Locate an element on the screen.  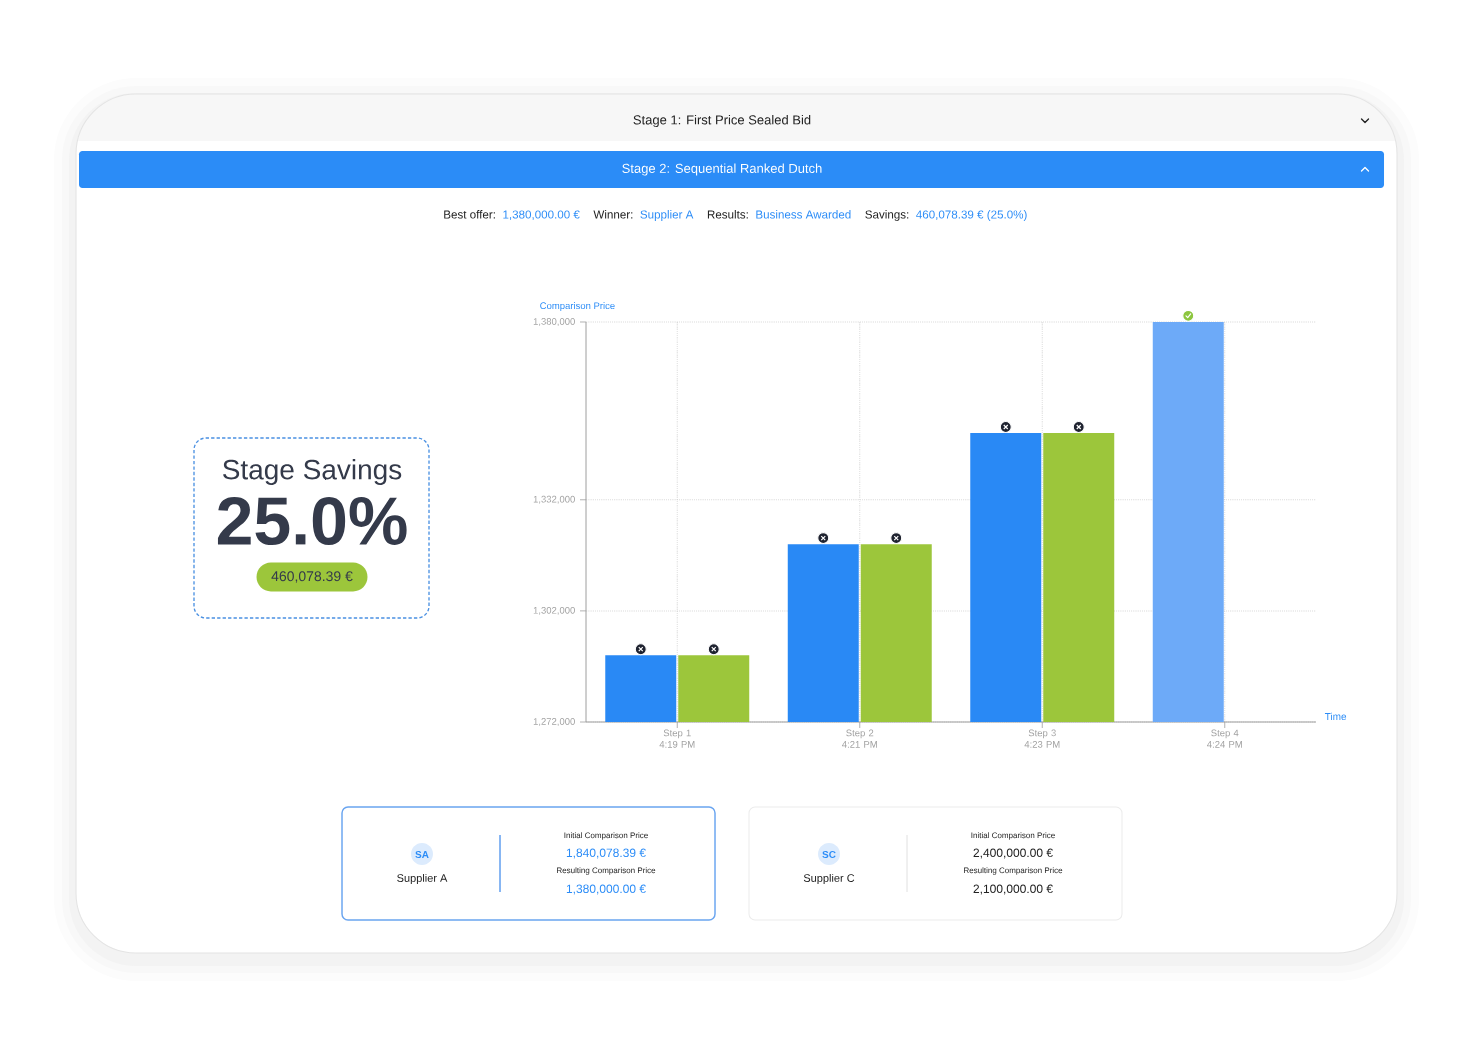
text: 460,078.39 € is located at coordinates (312, 577).